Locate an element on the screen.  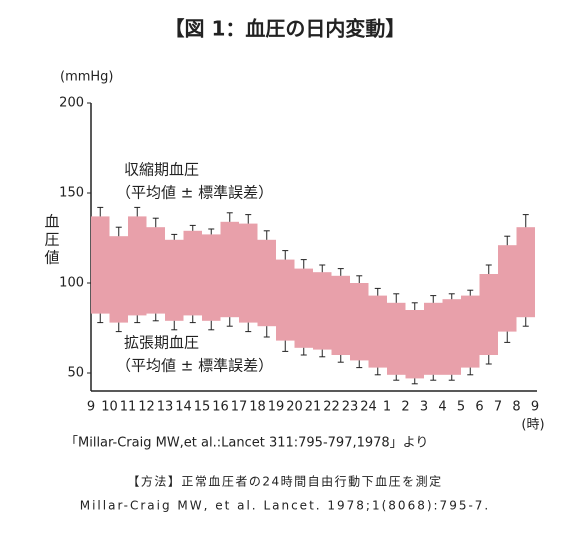
x-tick-label: 8 is located at coordinates (516, 407).